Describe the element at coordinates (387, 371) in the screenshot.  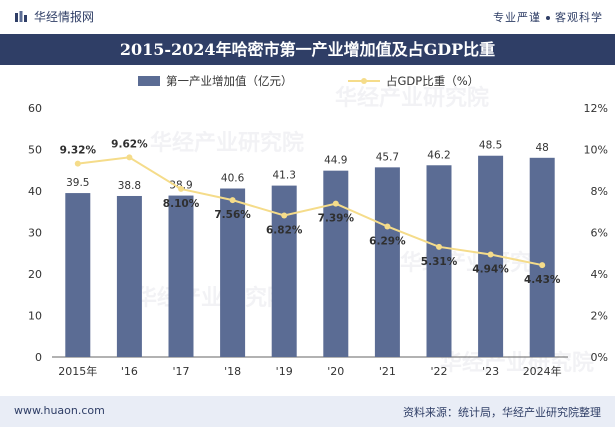
I see `x-tick-label: '21` at that location.